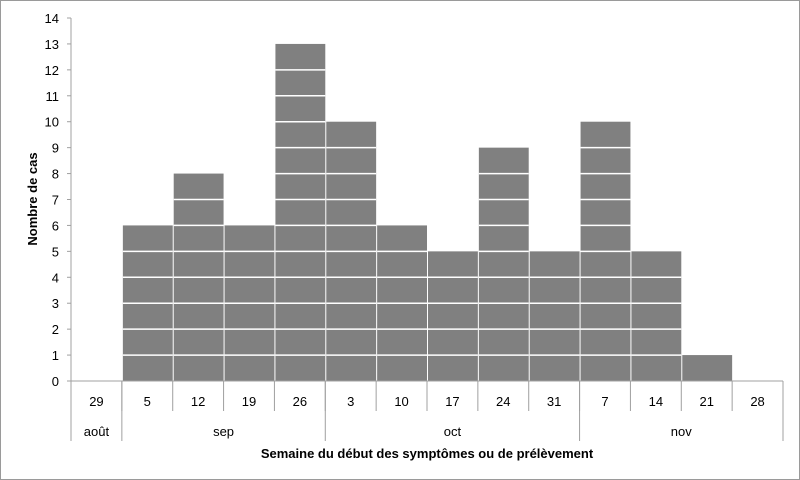 This screenshot has height=480, width=800. I want to click on y-tick-label: 13, so click(52, 44).